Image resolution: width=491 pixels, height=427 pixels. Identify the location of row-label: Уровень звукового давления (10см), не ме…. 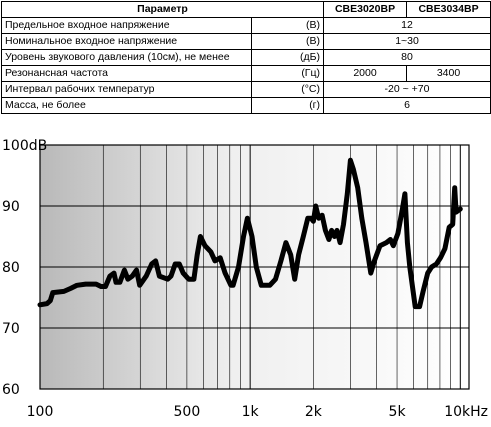
(126, 57).